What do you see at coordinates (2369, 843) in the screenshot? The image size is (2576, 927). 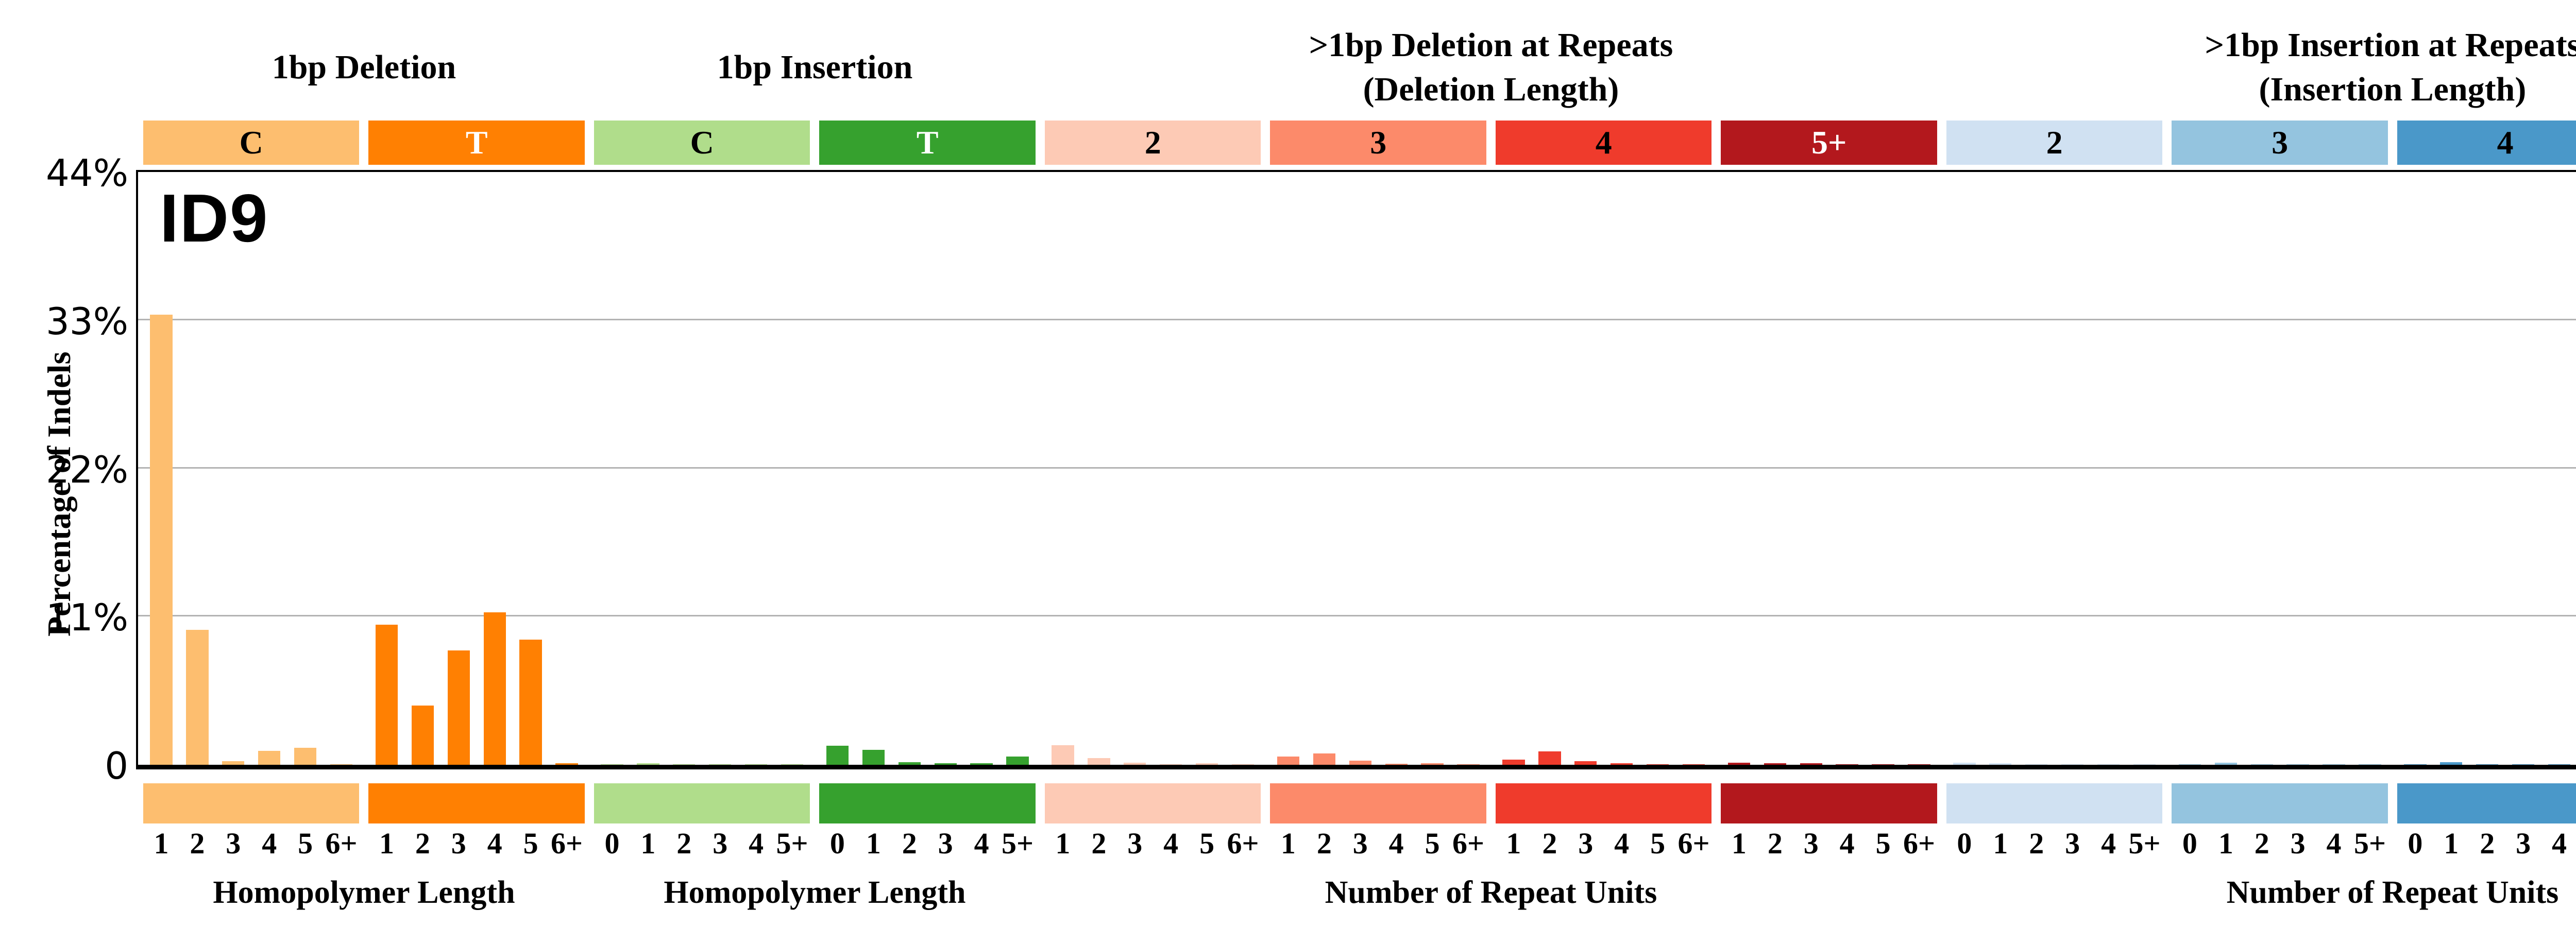 I see `x-tick-ins-rep-3-5+: 5+` at bounding box center [2369, 843].